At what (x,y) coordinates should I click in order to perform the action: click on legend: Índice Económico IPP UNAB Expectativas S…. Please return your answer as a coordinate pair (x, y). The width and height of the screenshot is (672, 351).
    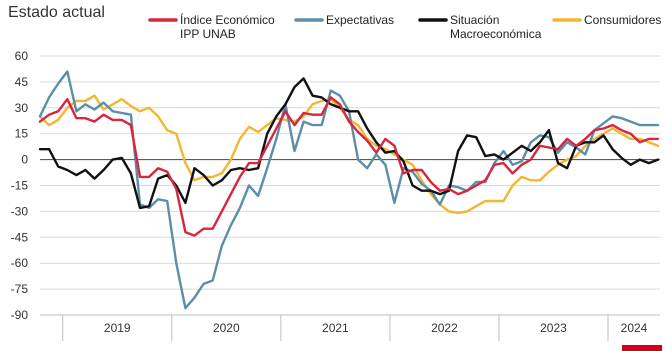
    Looking at the image, I should click on (404, 26).